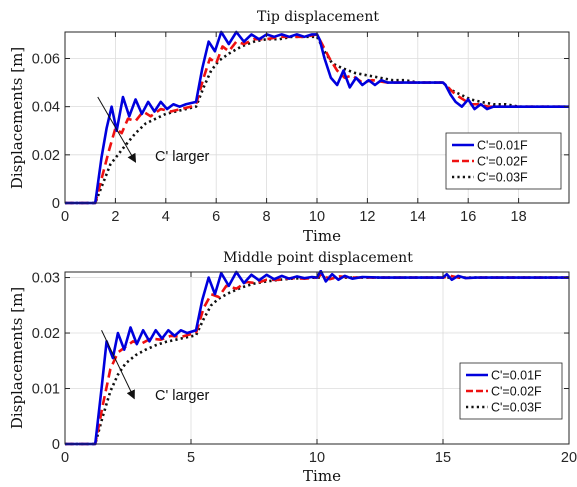  Describe the element at coordinates (318, 17) in the screenshot. I see `chart-title: Tip displacement` at that location.